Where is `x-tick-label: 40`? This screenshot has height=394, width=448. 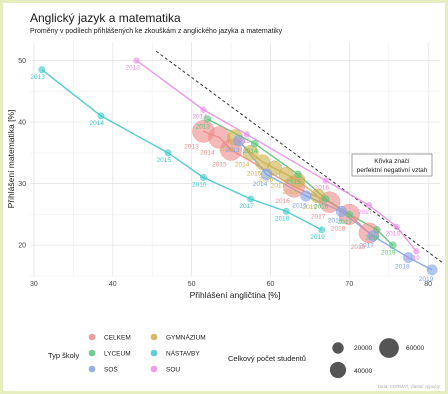
x-tick-label: 40 is located at coordinates (113, 284).